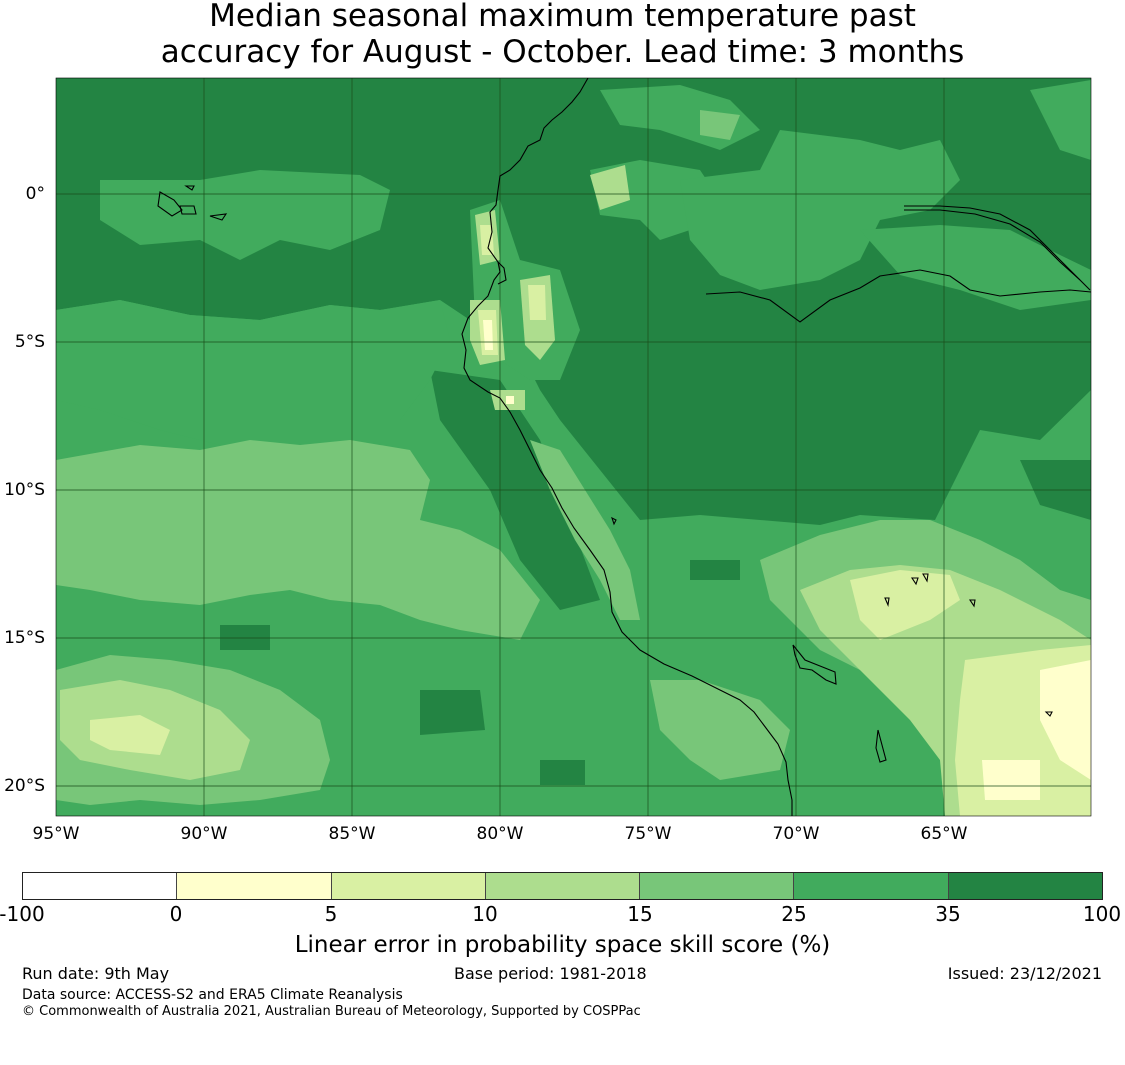 The width and height of the screenshot is (1125, 1065). I want to click on lon-label-85w: 85°W, so click(352, 834).